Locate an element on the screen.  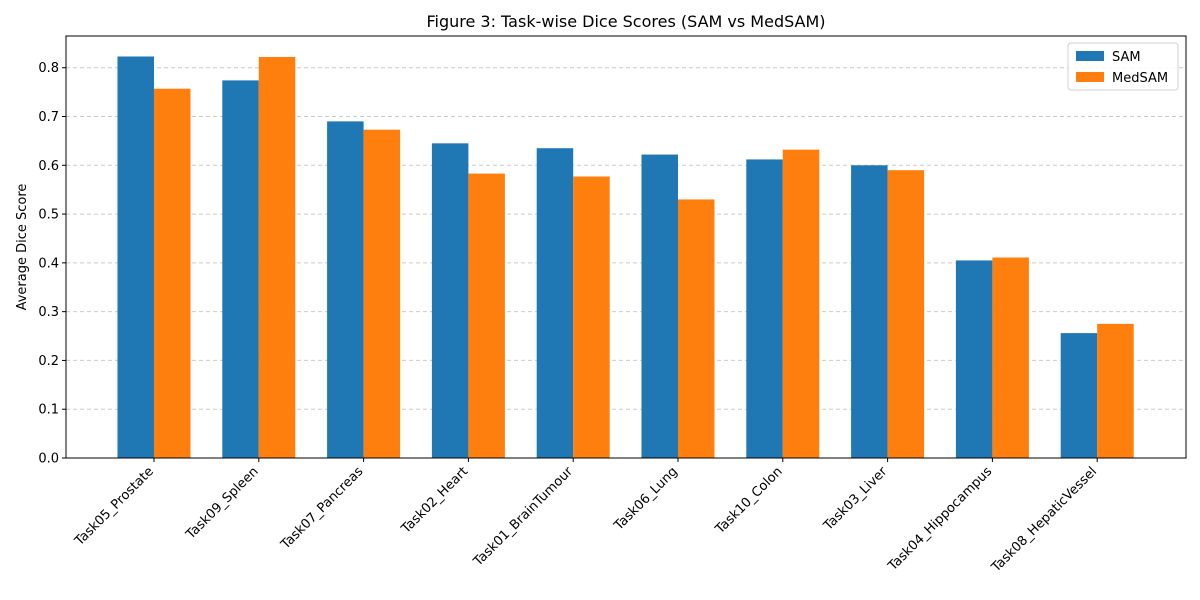
y-tick-label: 0.1 is located at coordinates (48, 410).